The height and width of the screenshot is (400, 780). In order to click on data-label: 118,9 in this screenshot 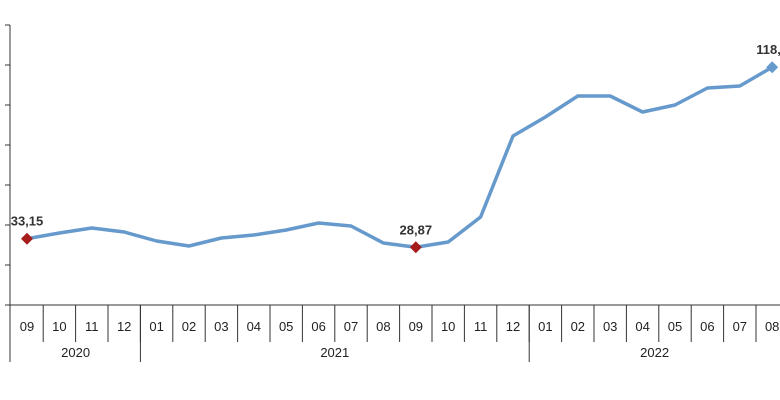, I will do `click(768, 49)`.